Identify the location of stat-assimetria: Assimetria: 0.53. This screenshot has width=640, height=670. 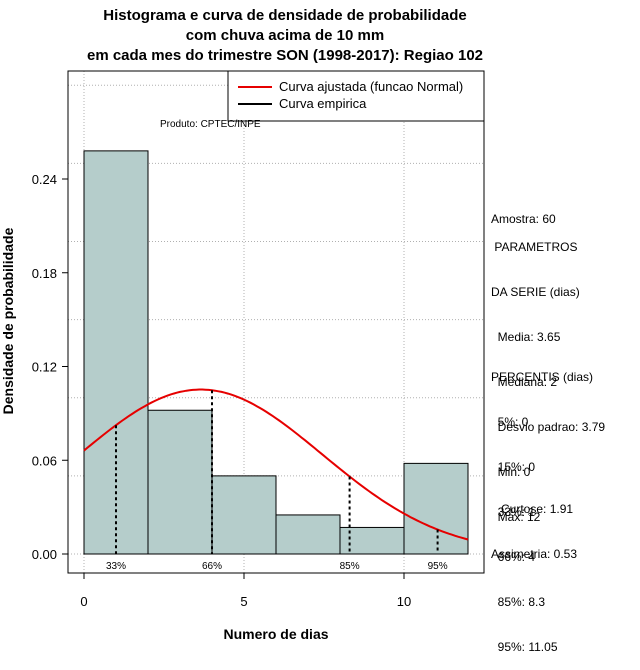
(534, 554).